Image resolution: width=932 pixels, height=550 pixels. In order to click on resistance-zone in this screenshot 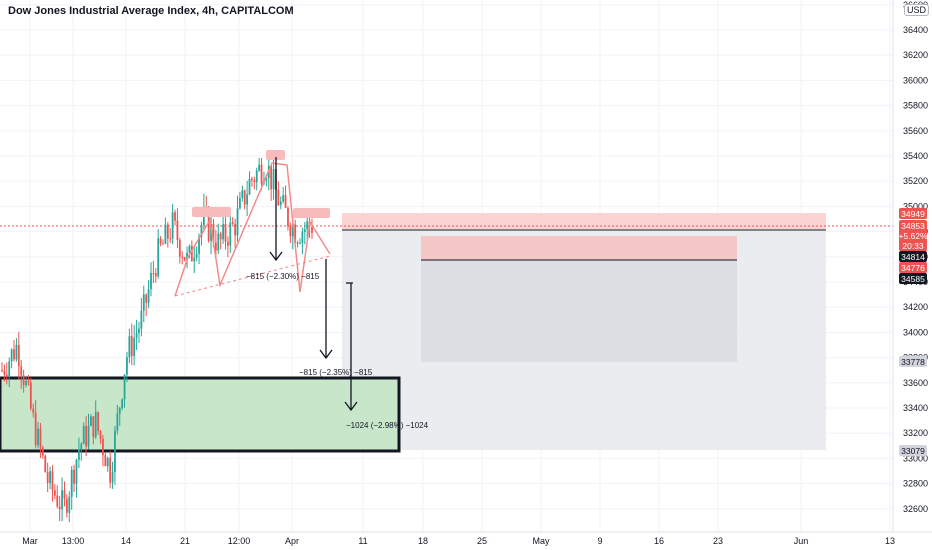, I will do `click(584, 221)`.